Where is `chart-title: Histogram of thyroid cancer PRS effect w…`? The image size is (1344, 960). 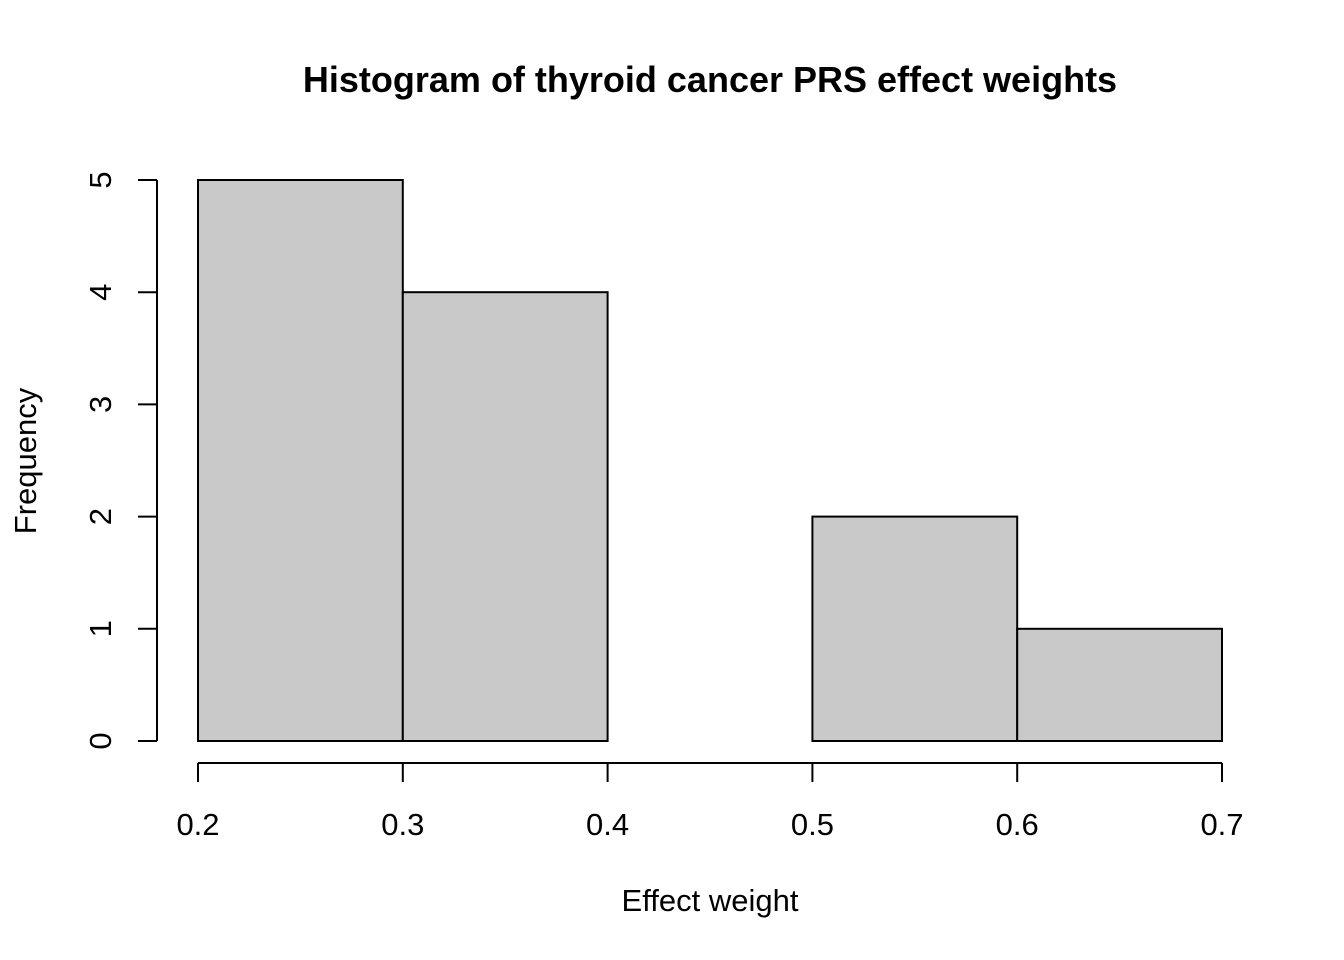
chart-title: Histogram of thyroid cancer PRS effect w… is located at coordinates (710, 79).